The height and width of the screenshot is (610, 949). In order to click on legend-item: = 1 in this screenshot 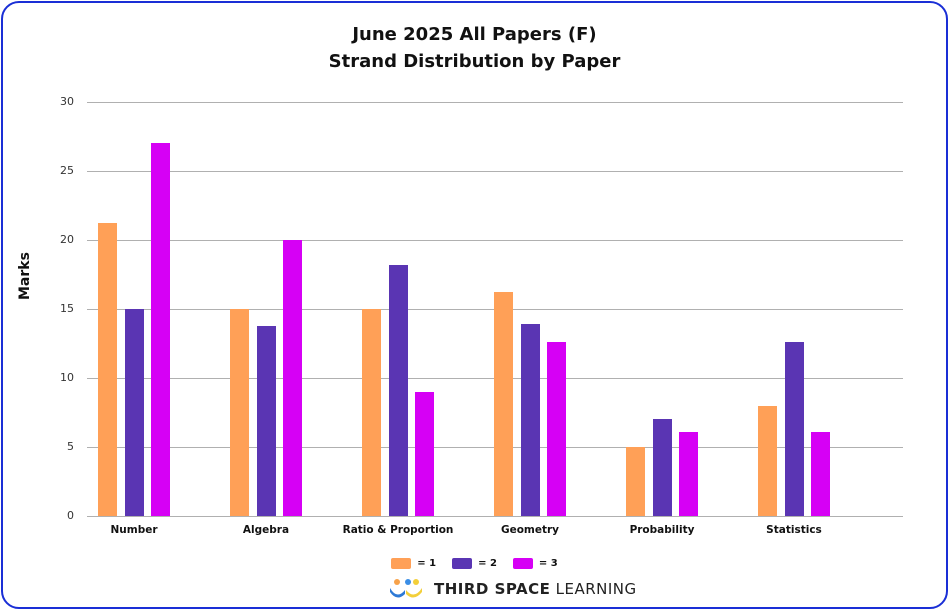, I will do `click(413, 563)`.